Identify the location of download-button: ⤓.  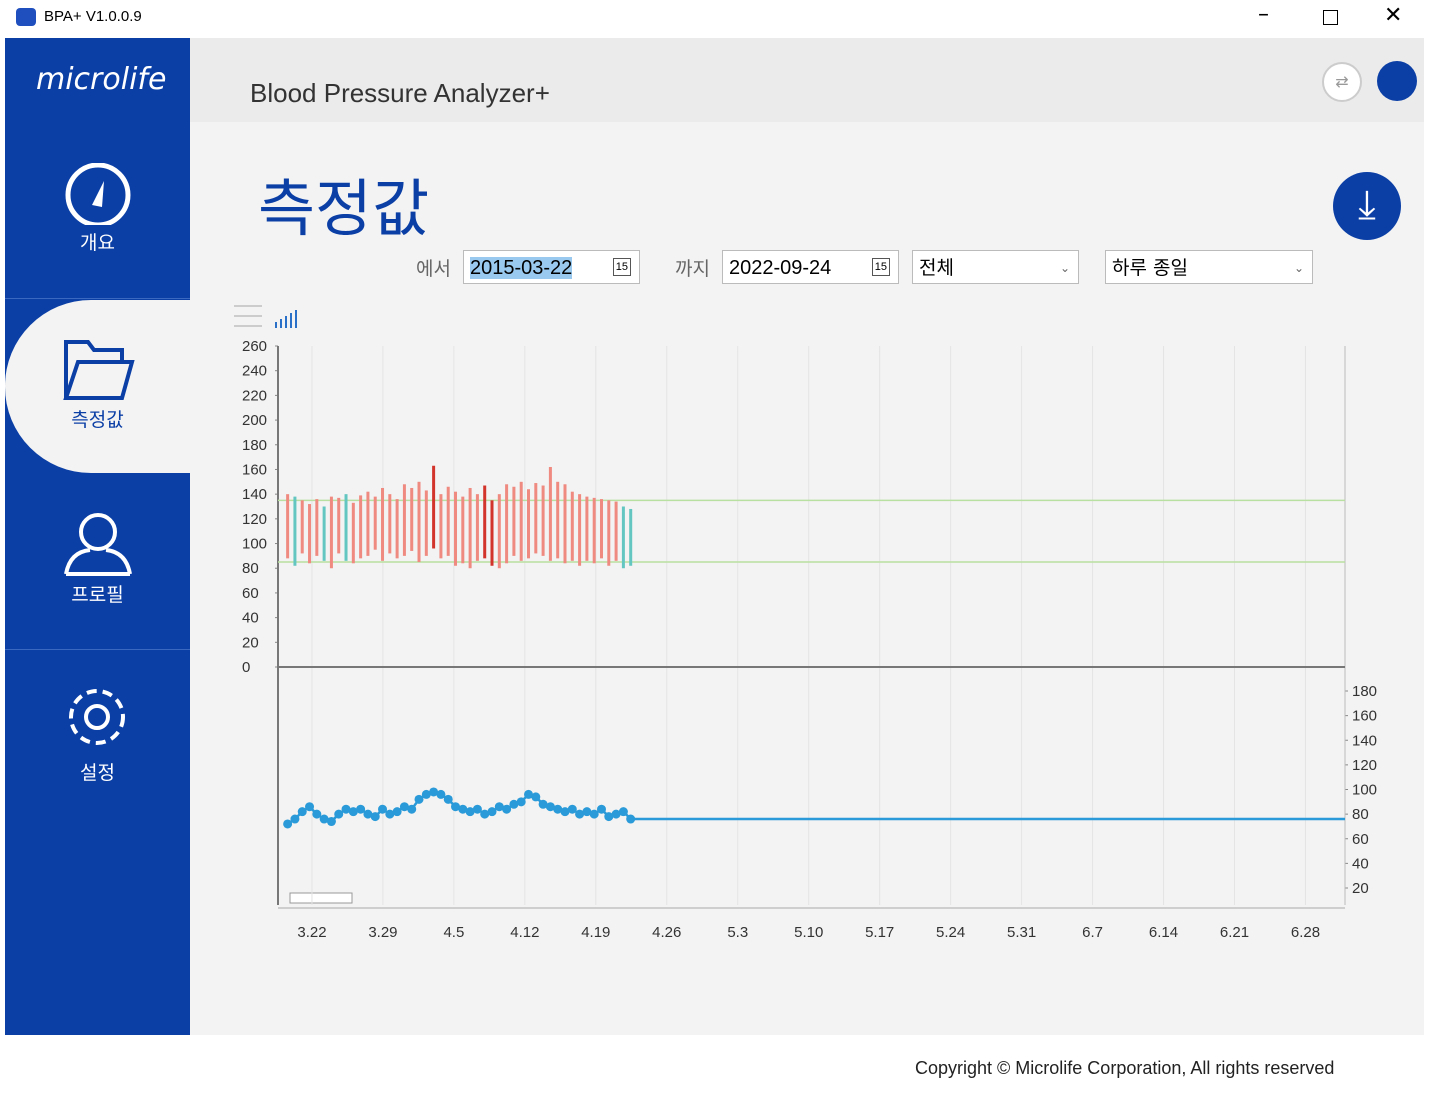
(1367, 206).